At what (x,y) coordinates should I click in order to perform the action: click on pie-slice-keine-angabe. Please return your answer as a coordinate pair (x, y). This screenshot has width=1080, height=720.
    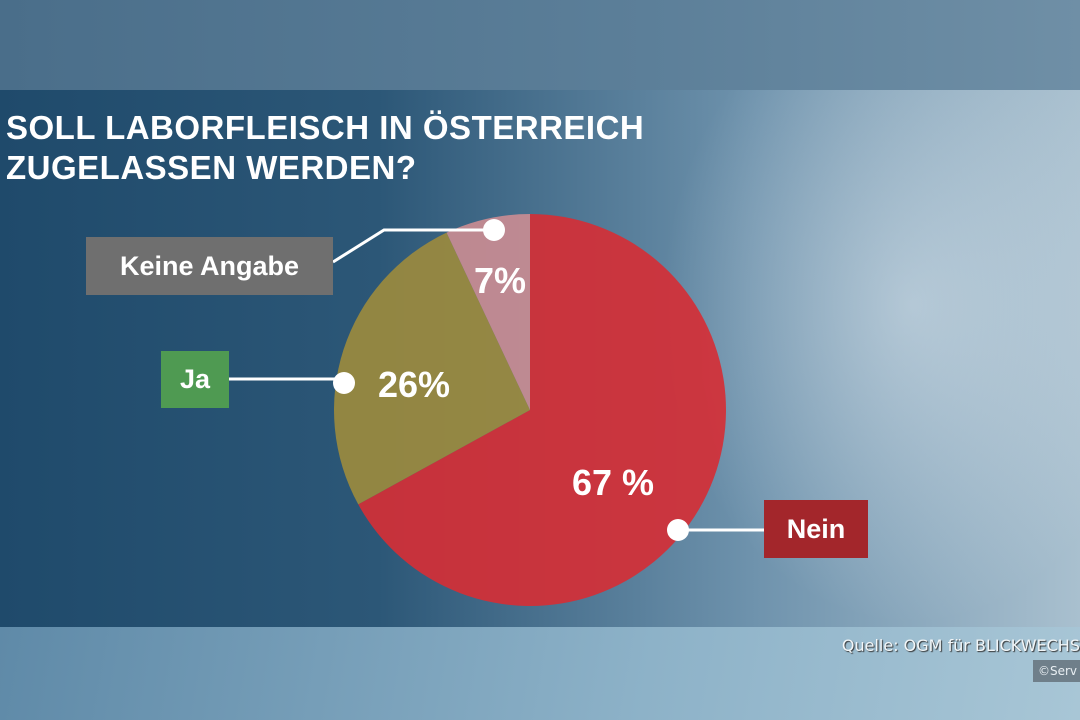
    Looking at the image, I should click on (488, 312).